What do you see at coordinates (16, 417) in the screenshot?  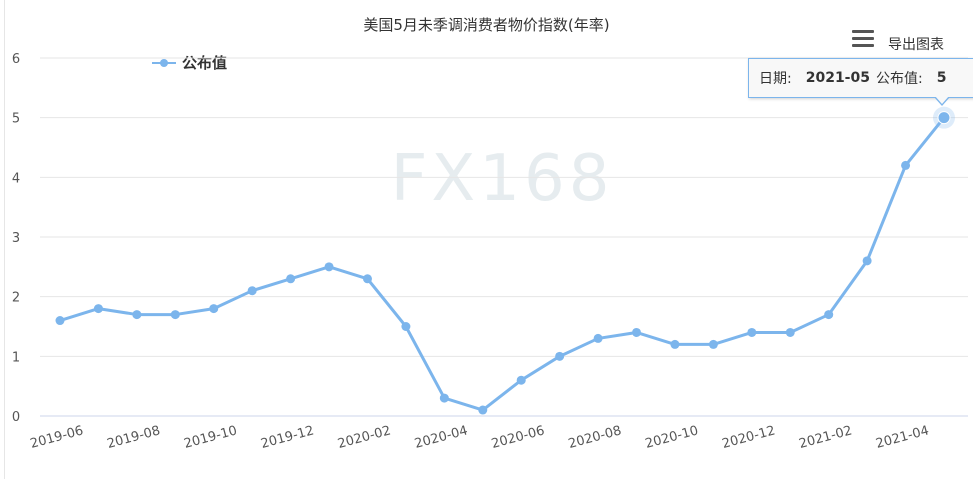 I see `y-tick-label: 0` at bounding box center [16, 417].